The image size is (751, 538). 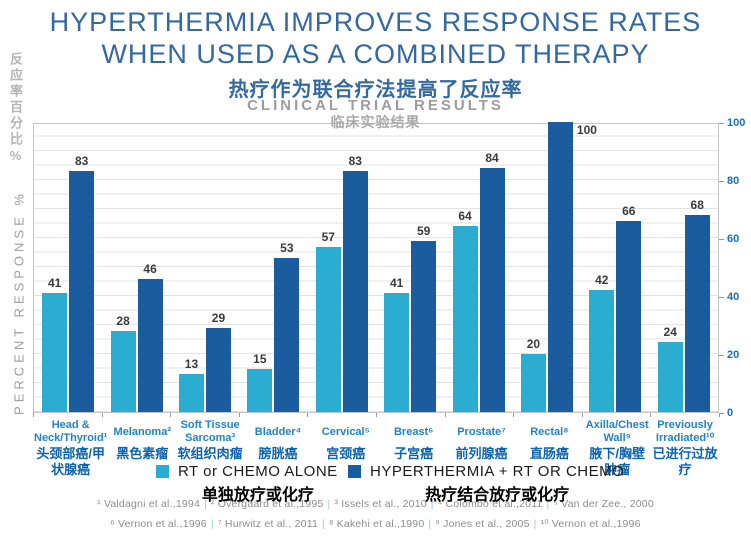 I want to click on category-label: Cervical⁵ 宫颈癌, so click(x=346, y=448).